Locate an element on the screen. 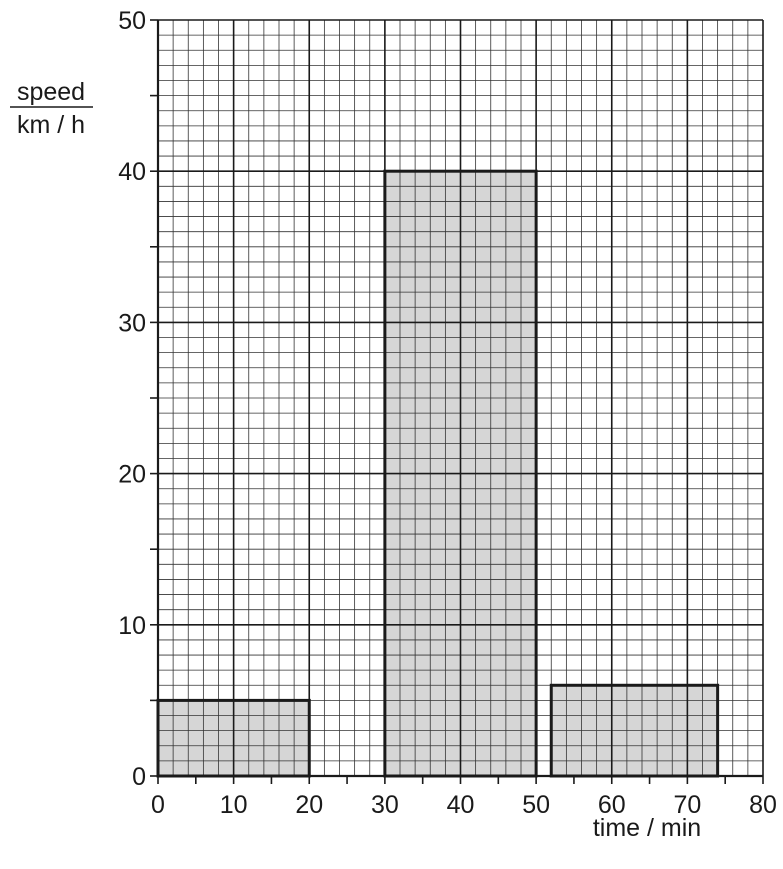 This screenshot has height=869, width=783. y-tick-label: 40 is located at coordinates (132, 172).